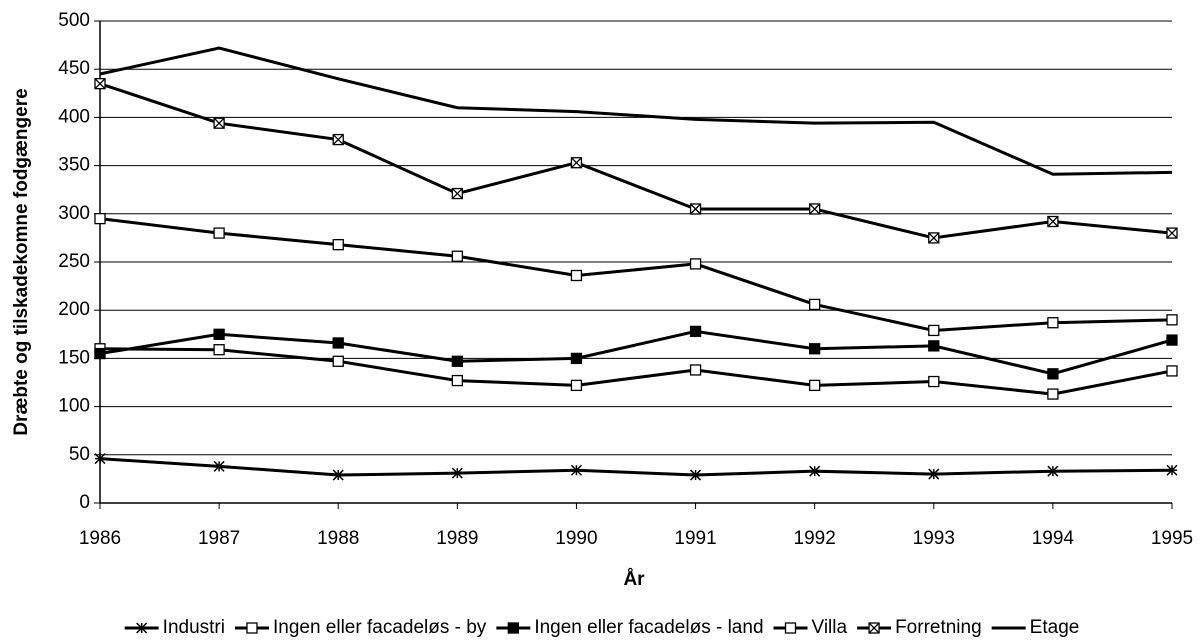 This screenshot has width=1204, height=644. Describe the element at coordinates (648, 627) in the screenshot. I see `legend-label: Ingen eller facadeløs - land` at that location.